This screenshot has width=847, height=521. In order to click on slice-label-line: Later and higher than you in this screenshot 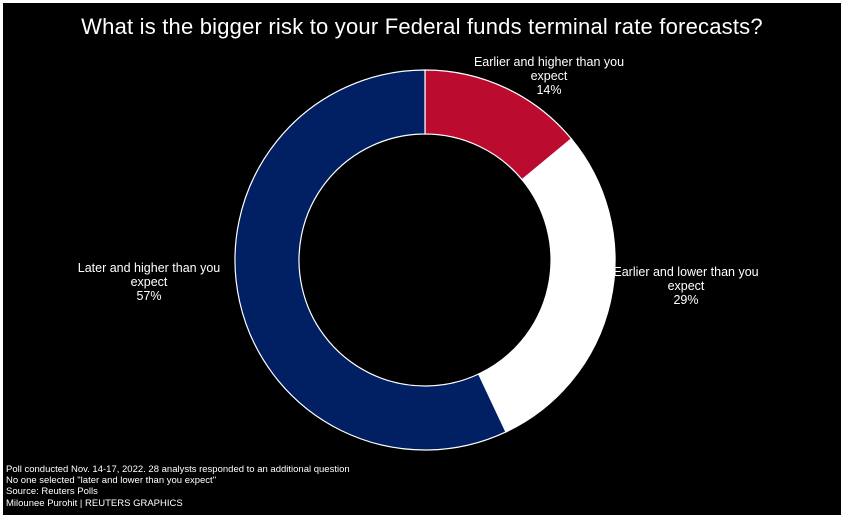, I will do `click(149, 268)`.